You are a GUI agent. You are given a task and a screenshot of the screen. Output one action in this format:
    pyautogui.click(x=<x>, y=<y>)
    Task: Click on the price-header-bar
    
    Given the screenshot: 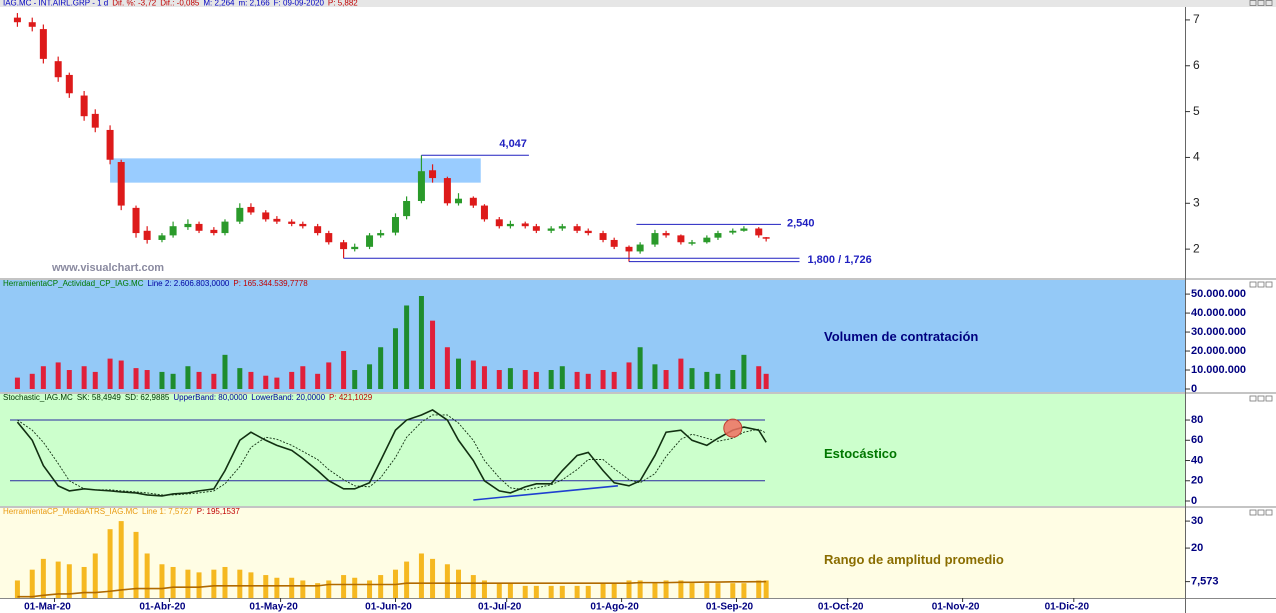 What is the action you would take?
    pyautogui.click(x=638, y=3)
    